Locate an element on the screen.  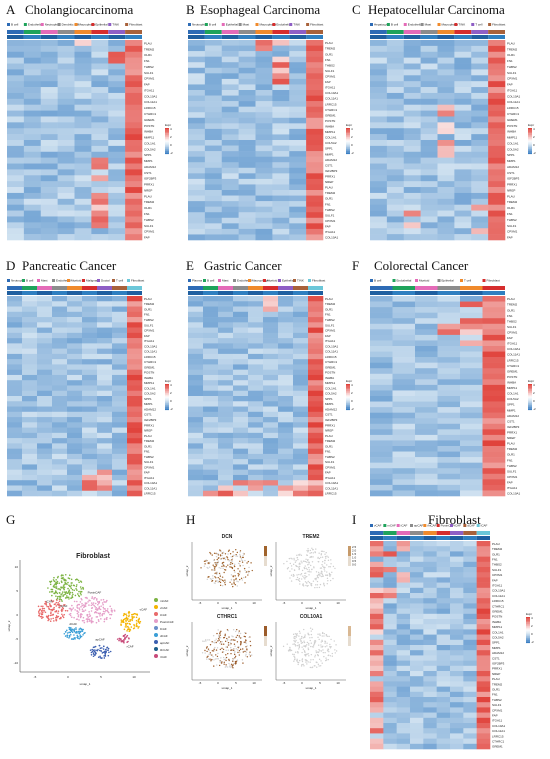
gene-label: COL1A1 is located at coordinates (513, 394).